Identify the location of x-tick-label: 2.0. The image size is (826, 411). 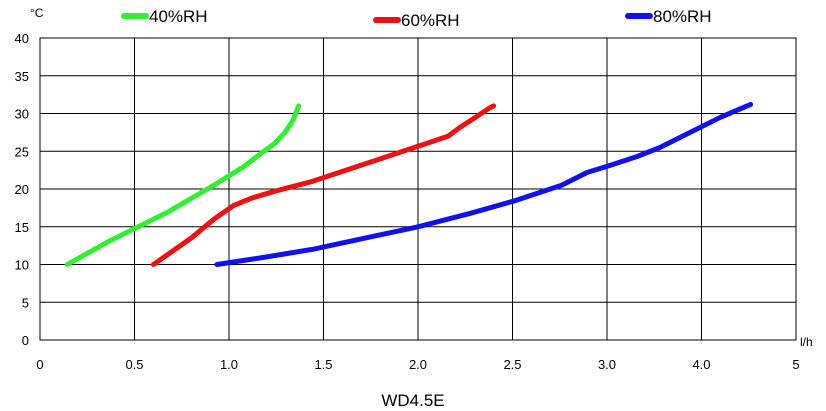
(418, 364).